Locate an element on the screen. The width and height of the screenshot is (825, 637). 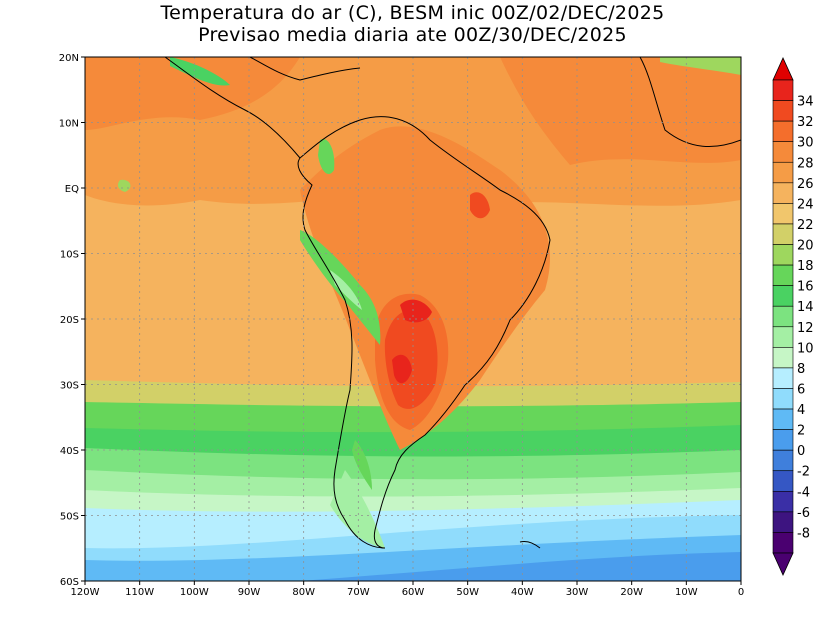
x-tick-label: 10W is located at coordinates (686, 592).